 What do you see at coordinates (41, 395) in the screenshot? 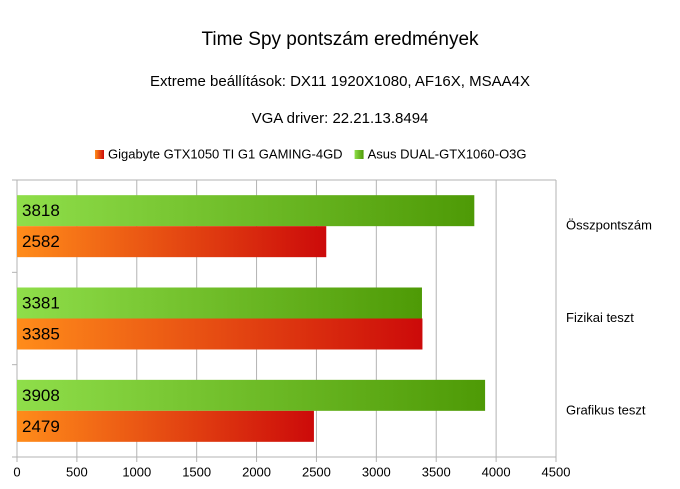
I see `value-label: 3908` at bounding box center [41, 395].